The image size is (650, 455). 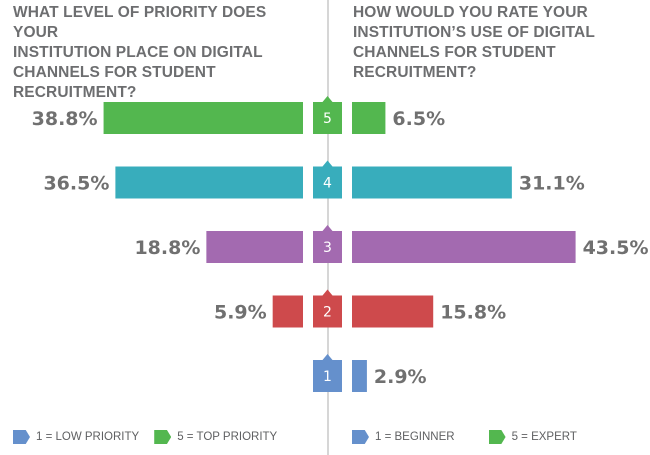 What do you see at coordinates (88, 437) in the screenshot?
I see `legend-label: 1 = LOW PRIORITY` at bounding box center [88, 437].